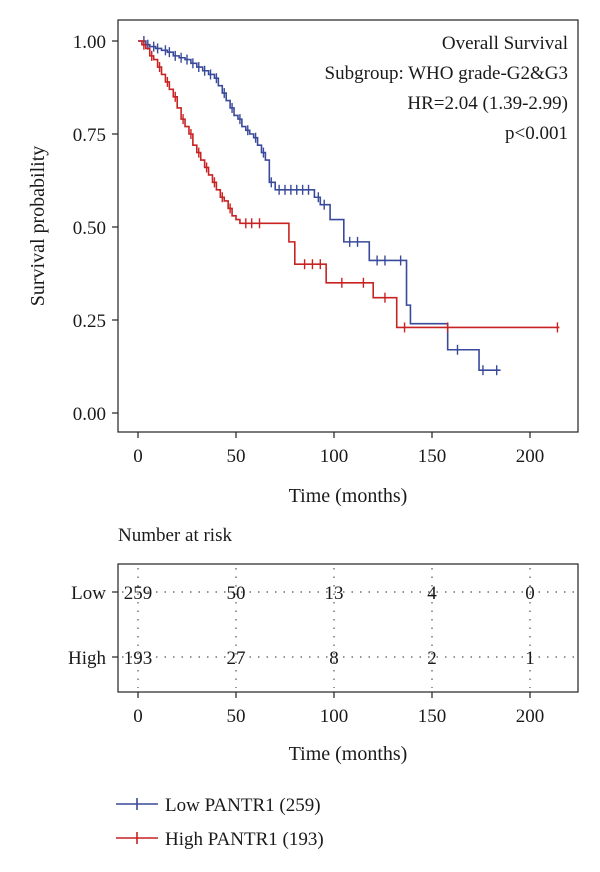  I want to click on risk-count: 193, so click(138, 658).